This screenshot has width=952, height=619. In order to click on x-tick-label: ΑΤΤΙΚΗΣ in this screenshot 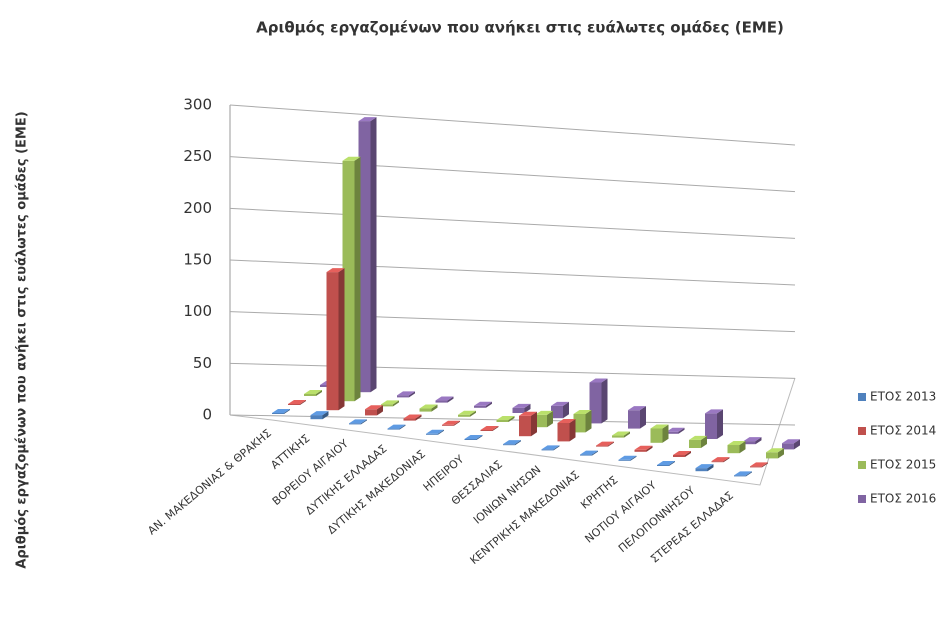, I will do `click(290, 452)`.